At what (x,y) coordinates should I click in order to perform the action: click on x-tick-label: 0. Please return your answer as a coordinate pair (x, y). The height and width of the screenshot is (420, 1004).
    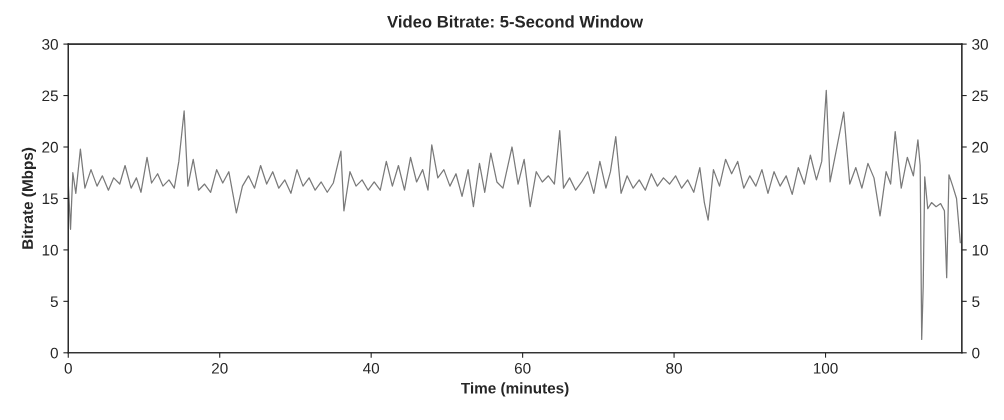
    Looking at the image, I should click on (68, 368).